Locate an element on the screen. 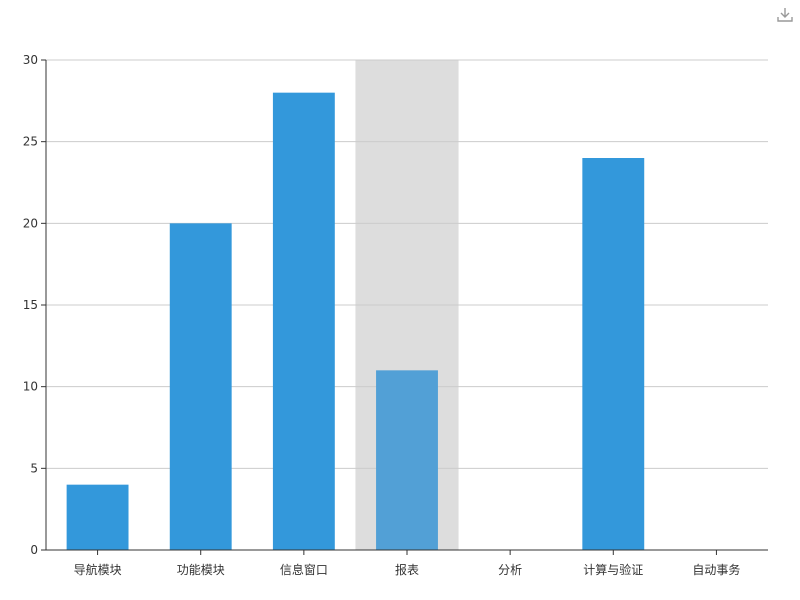 This screenshot has width=800, height=600. download-icon is located at coordinates (785, 15).